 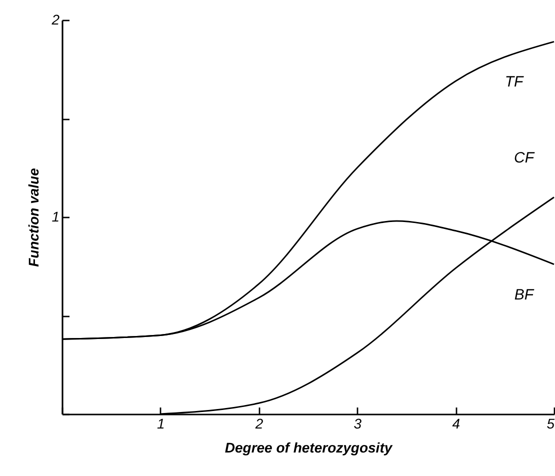 What do you see at coordinates (309, 448) in the screenshot?
I see `x-axis-title: Degree of heterozygosity` at bounding box center [309, 448].